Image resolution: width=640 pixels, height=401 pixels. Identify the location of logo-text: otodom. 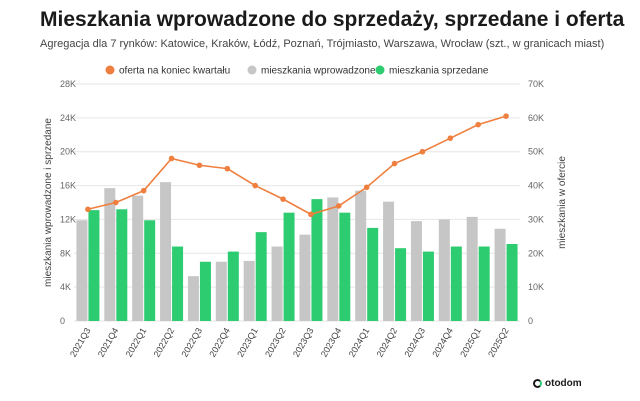
(563, 383).